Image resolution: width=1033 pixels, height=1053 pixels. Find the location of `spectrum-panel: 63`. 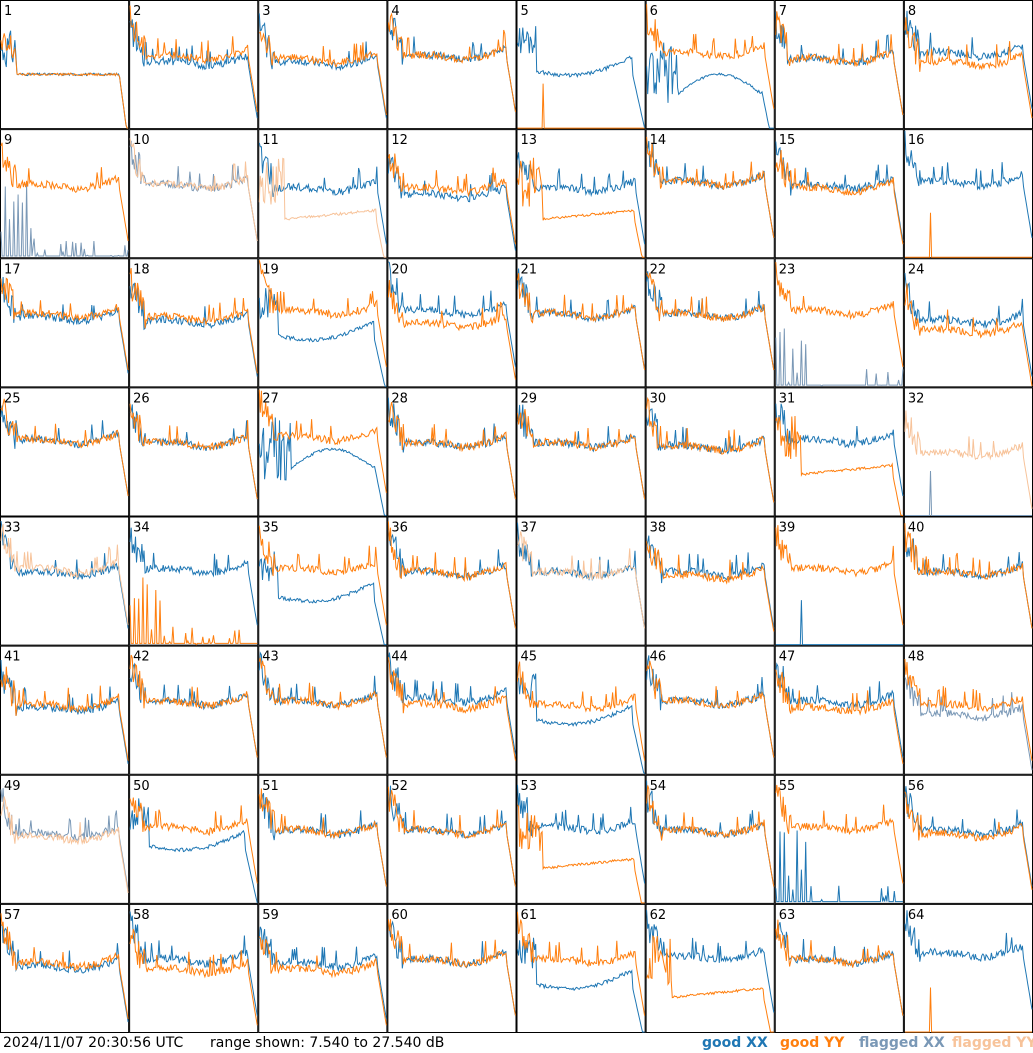

spectrum-panel: 63 is located at coordinates (839, 968).